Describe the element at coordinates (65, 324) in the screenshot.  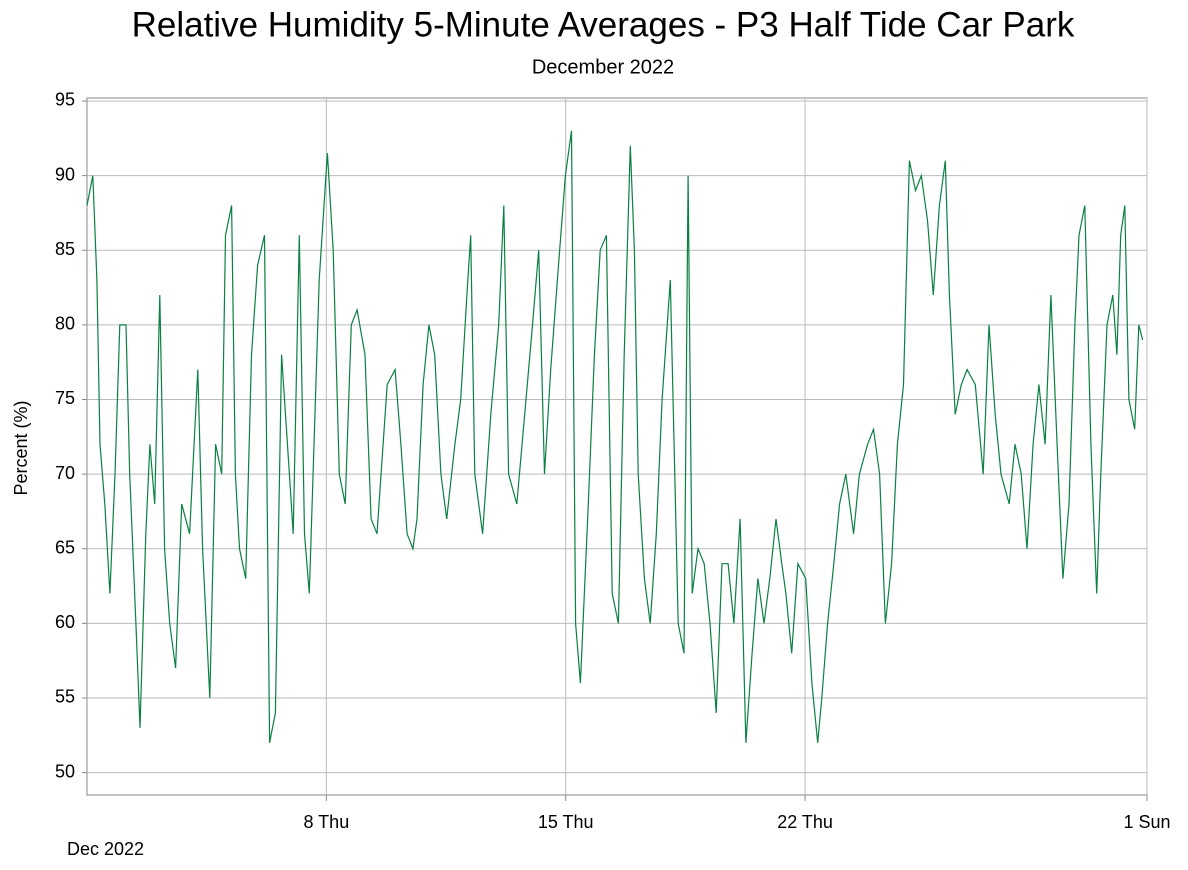
I see `y-tick-label: 80` at that location.